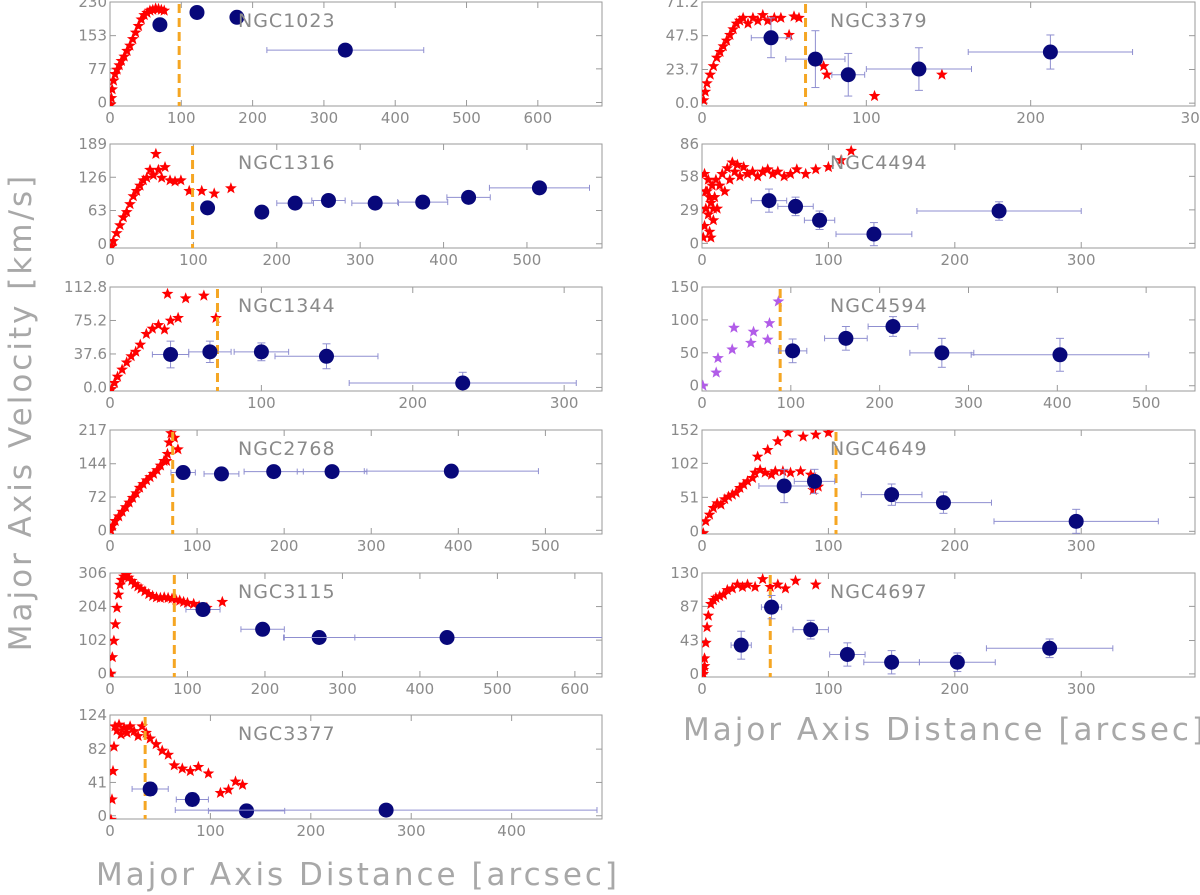 The width and height of the screenshot is (1200, 895). I want to click on y-tick-label: 0, so click(694, 243).